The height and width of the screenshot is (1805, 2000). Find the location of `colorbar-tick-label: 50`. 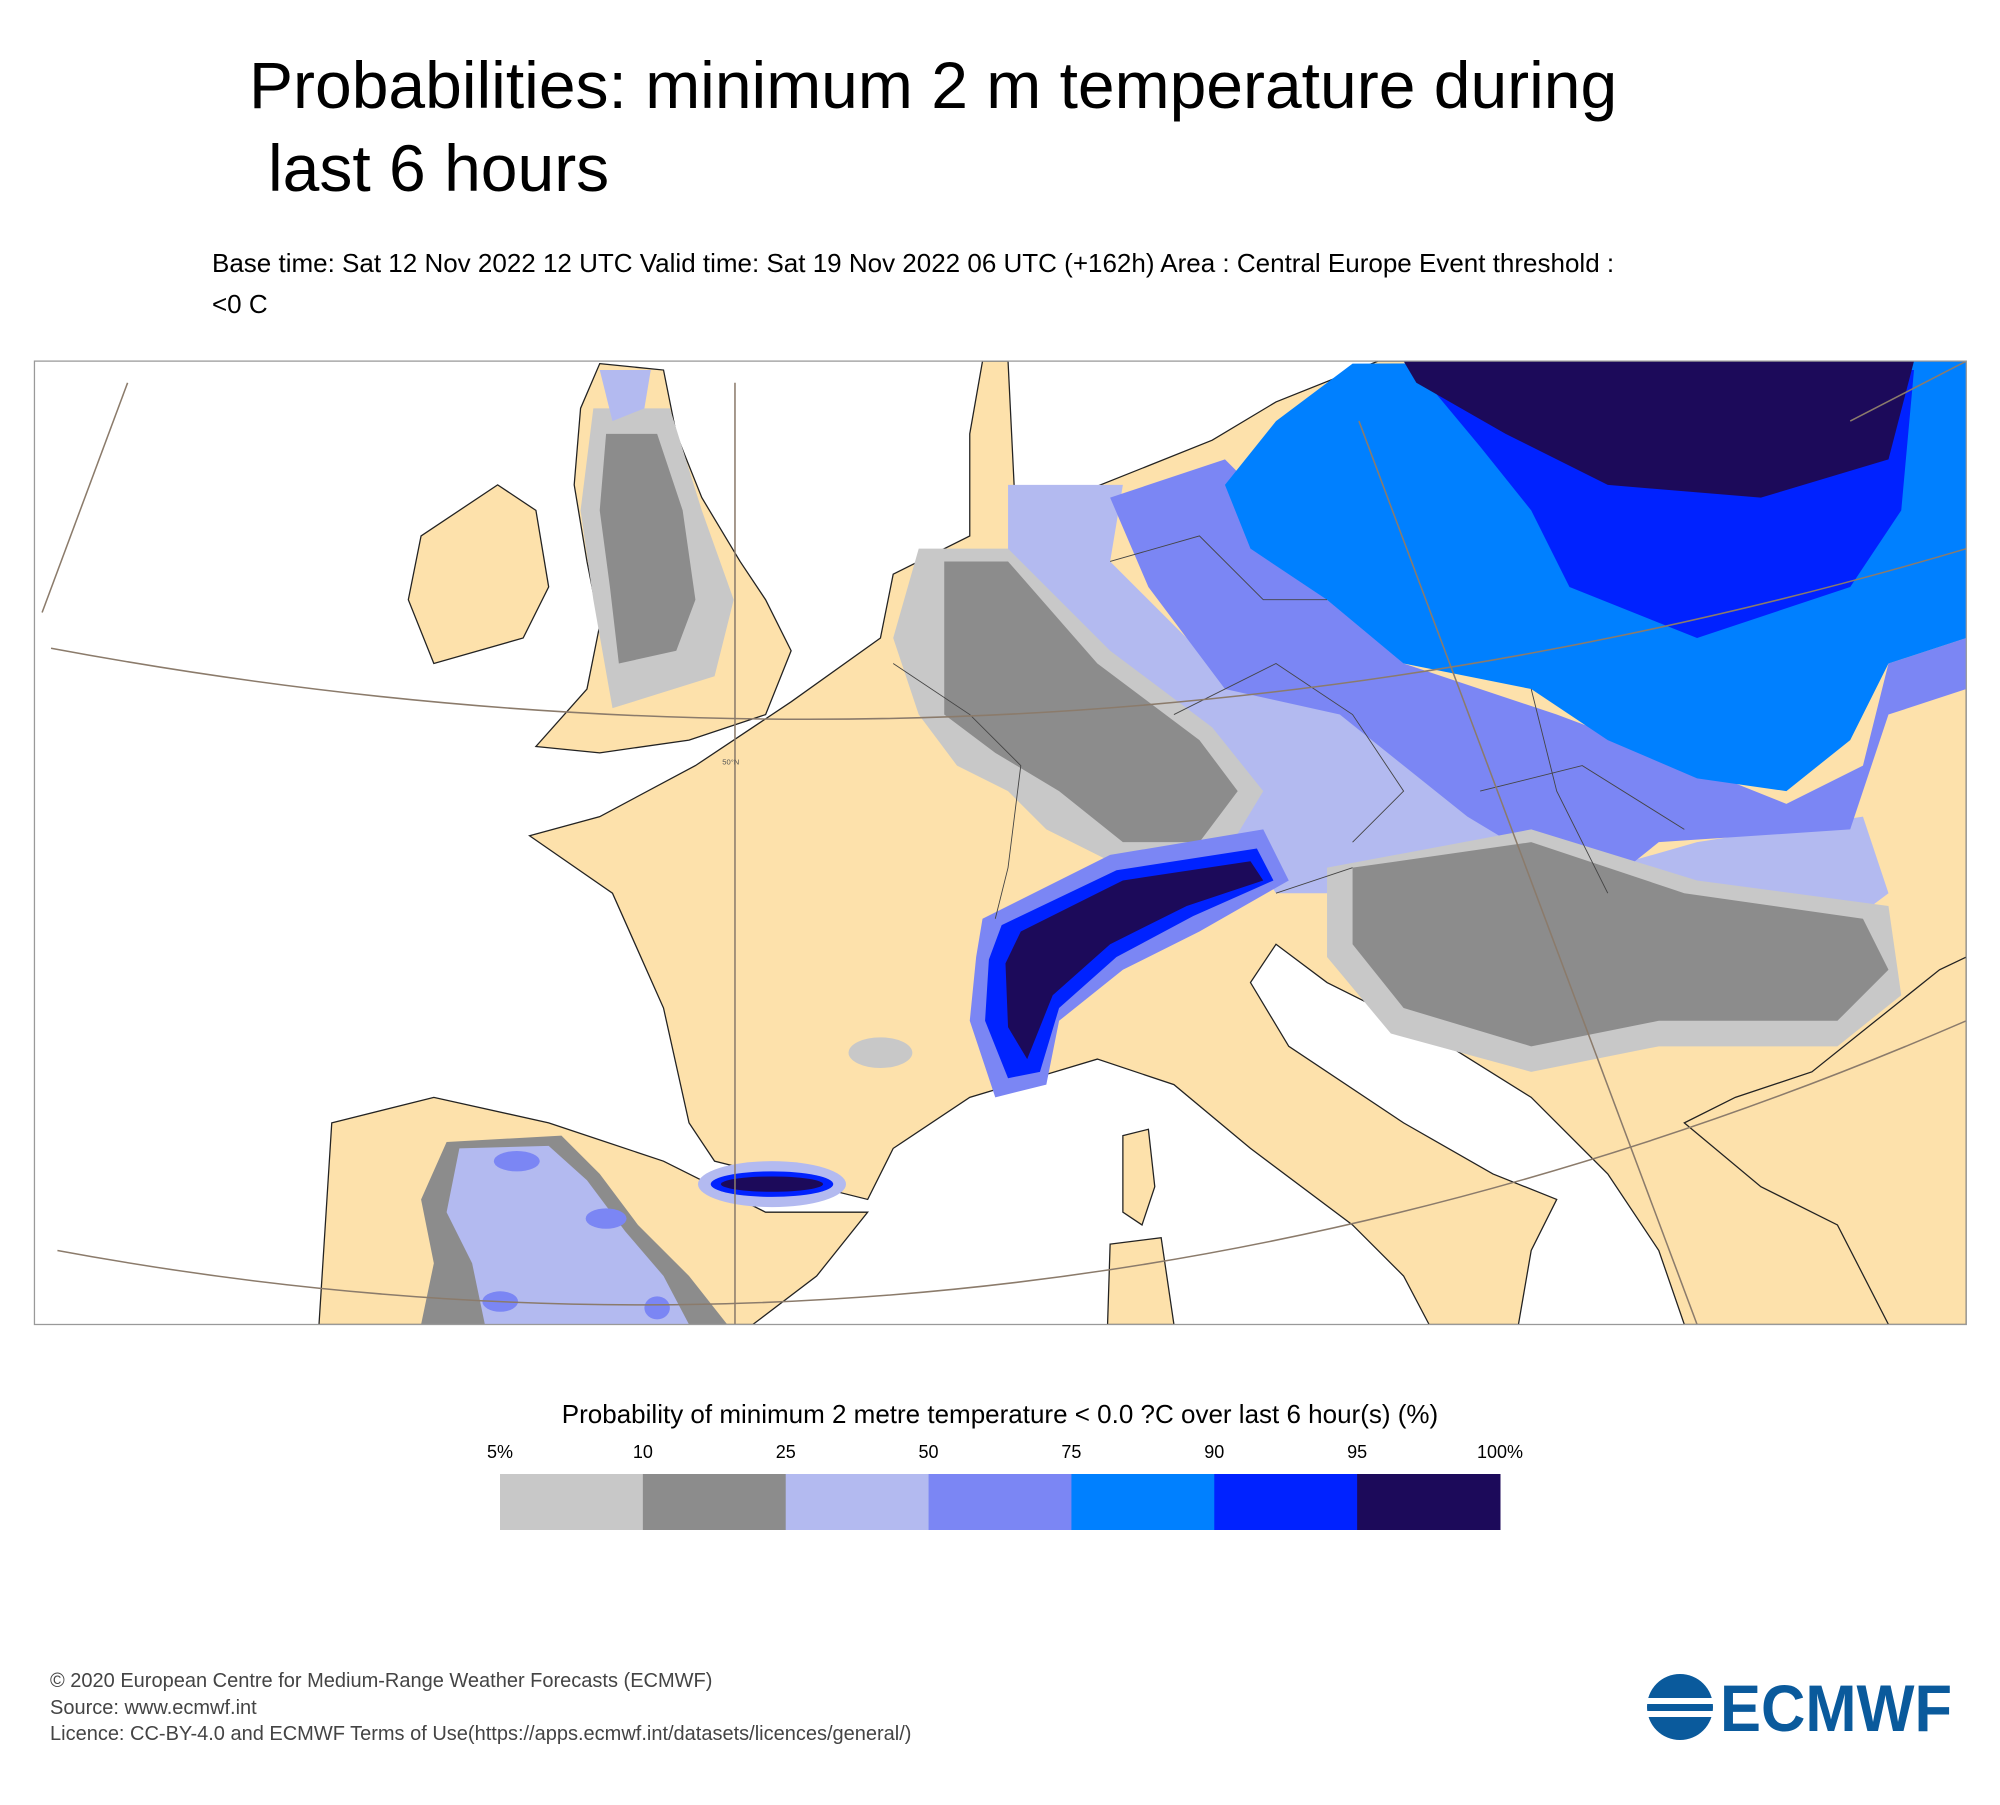

colorbar-tick-label: 50 is located at coordinates (929, 1452).